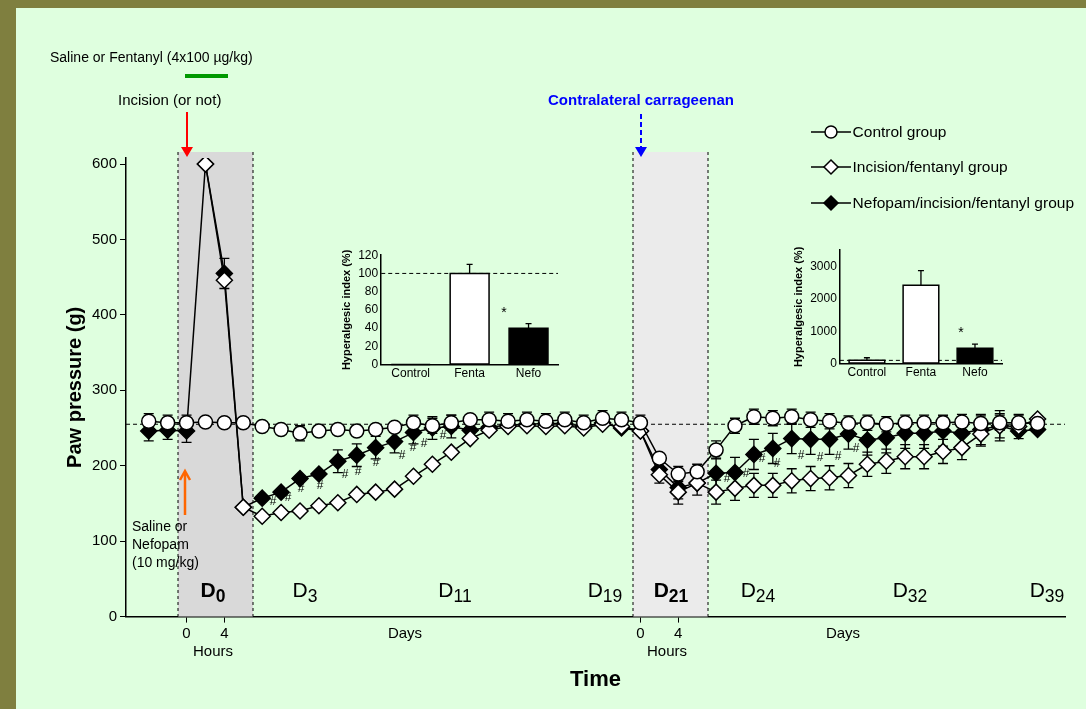 This screenshot has height=709, width=1086. Describe the element at coordinates (151, 56) in the screenshot. I see `text: Saline or Fentanyl (4x100 µg/kg)` at that location.